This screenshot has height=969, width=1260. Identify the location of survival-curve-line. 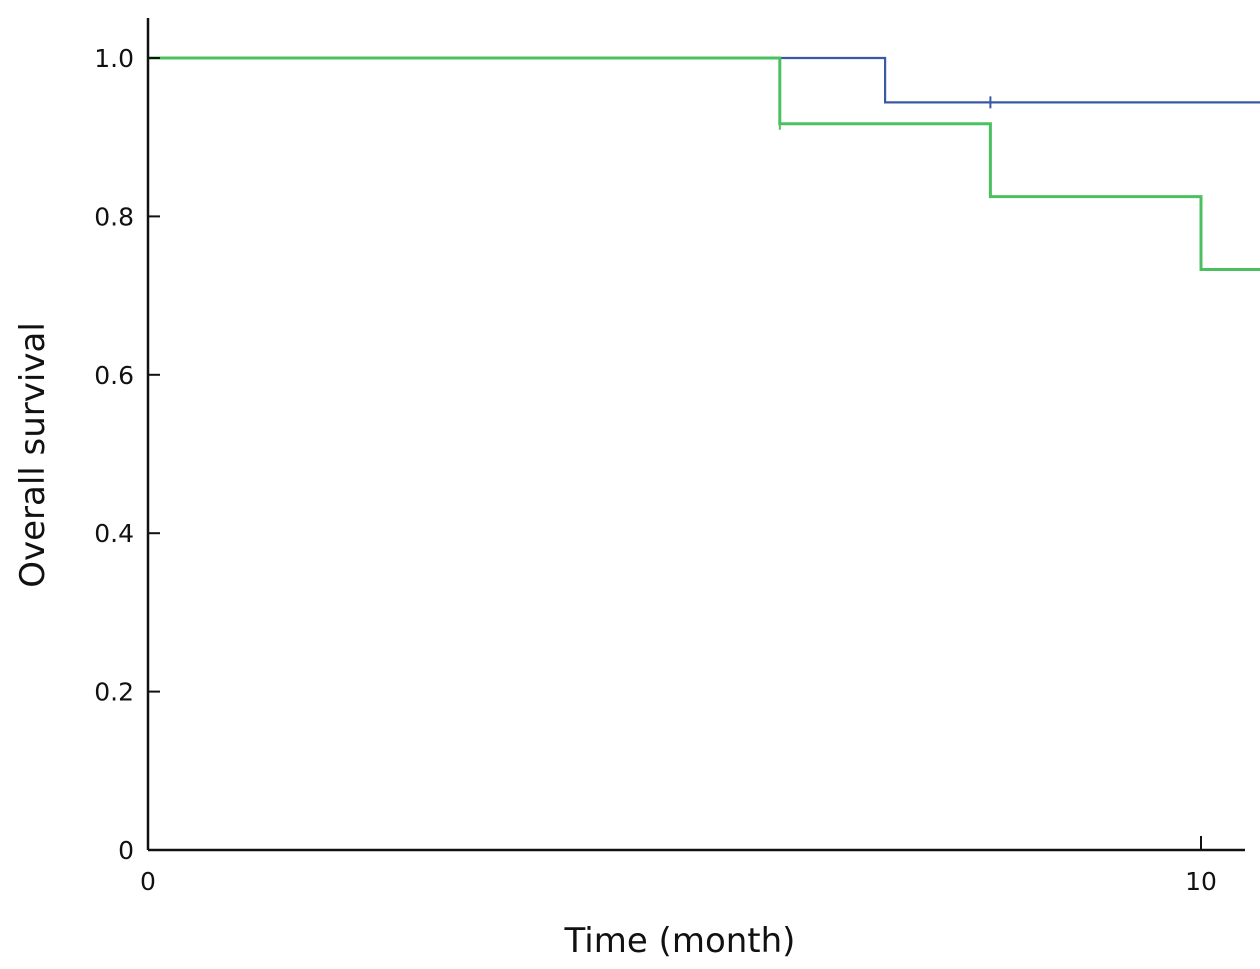
(704, 80).